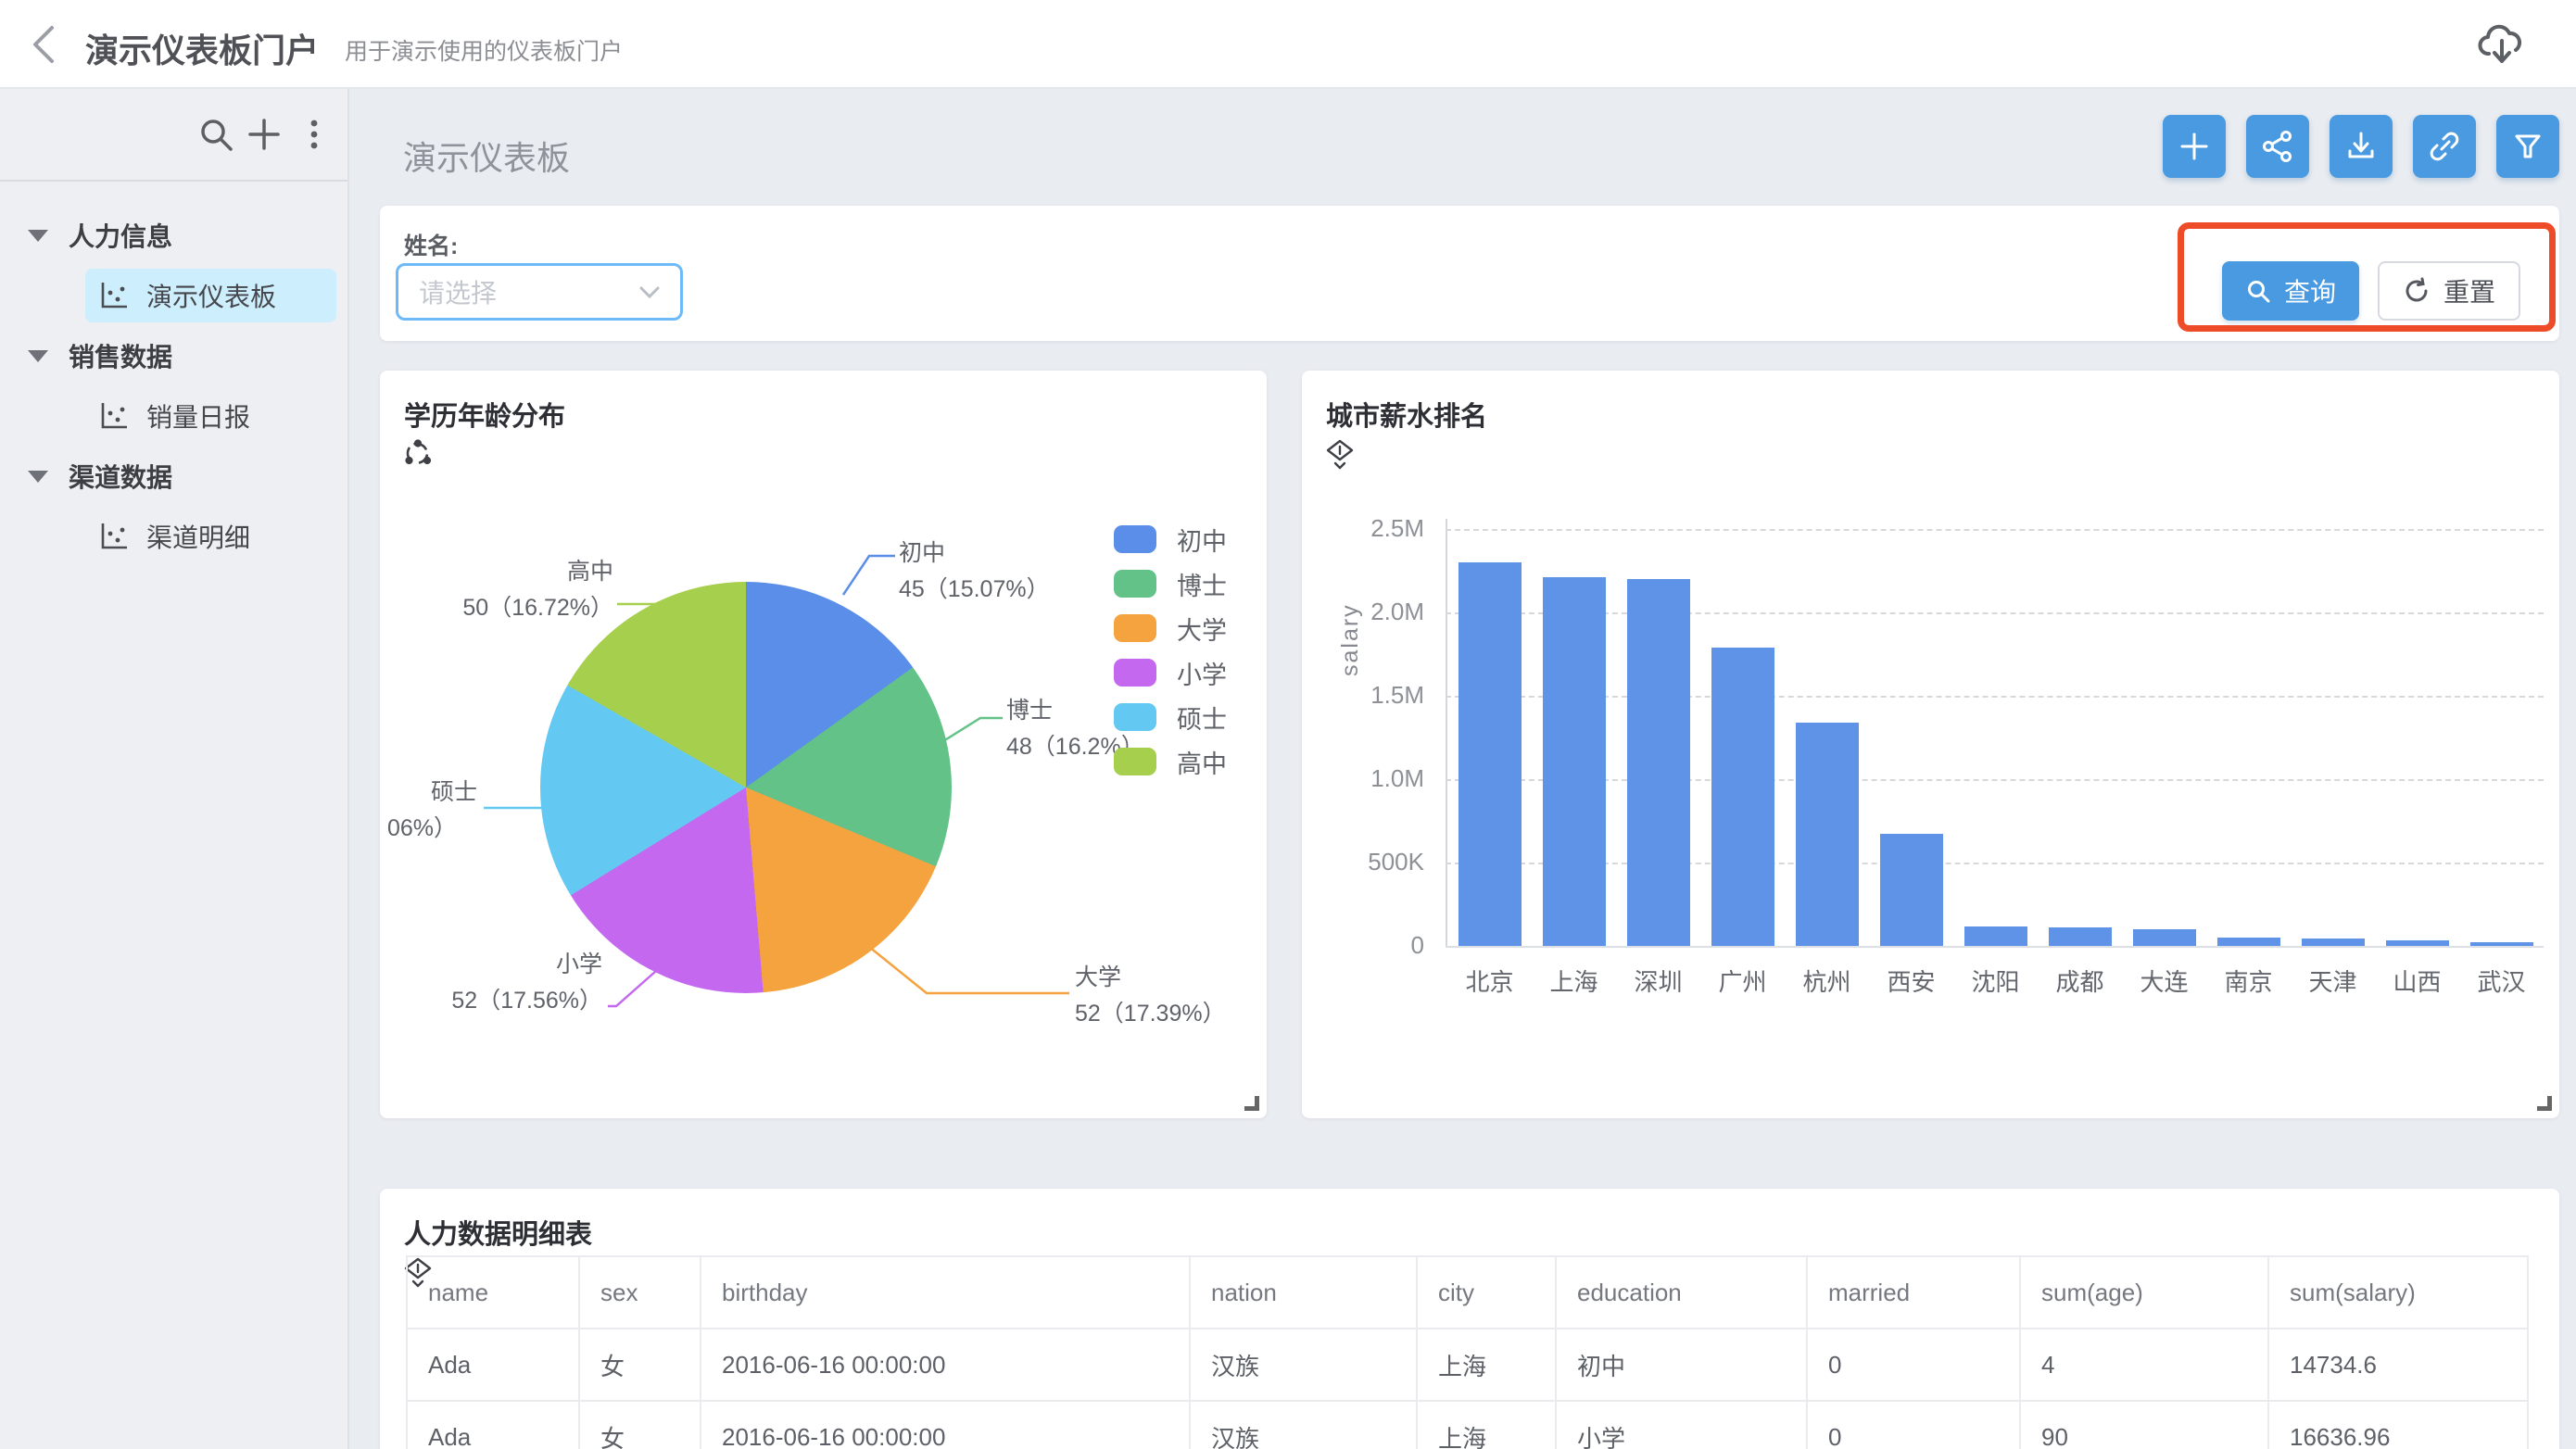 This screenshot has height=1449, width=2576. Describe the element at coordinates (1340, 455) in the screenshot. I see `drill-icon` at that location.